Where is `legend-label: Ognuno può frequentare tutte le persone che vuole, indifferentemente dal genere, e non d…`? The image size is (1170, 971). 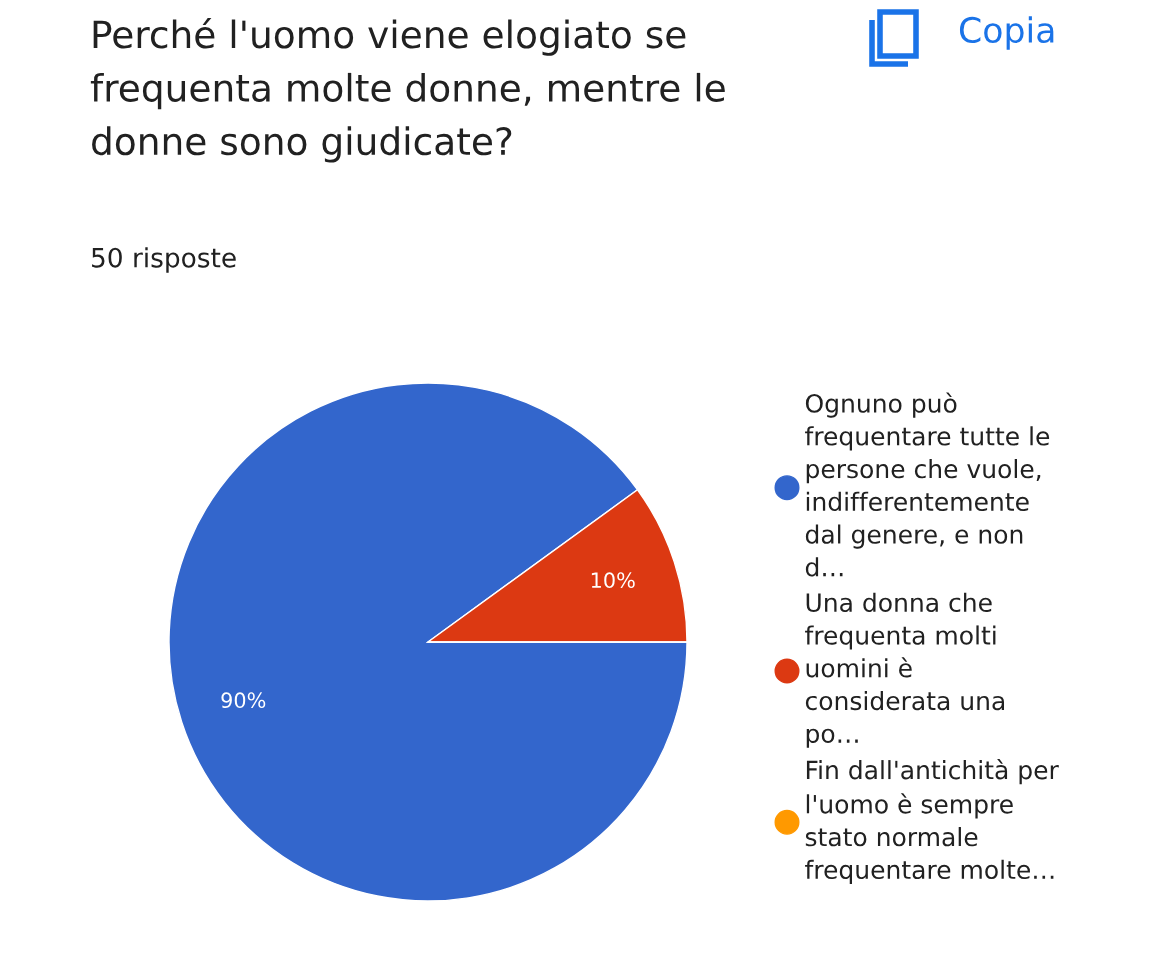
legend-label: Ognuno può frequentare tutte le persone che vuole, indifferentemente dal genere, e non d… is located at coordinates (927, 484).